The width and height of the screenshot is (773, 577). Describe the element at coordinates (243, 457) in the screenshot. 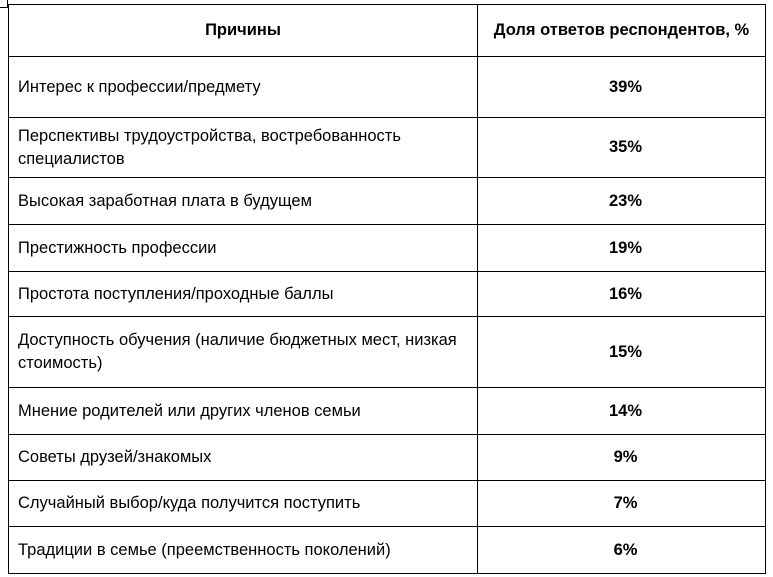

I see `reason-cell: Советы друзей/знакомых` at that location.